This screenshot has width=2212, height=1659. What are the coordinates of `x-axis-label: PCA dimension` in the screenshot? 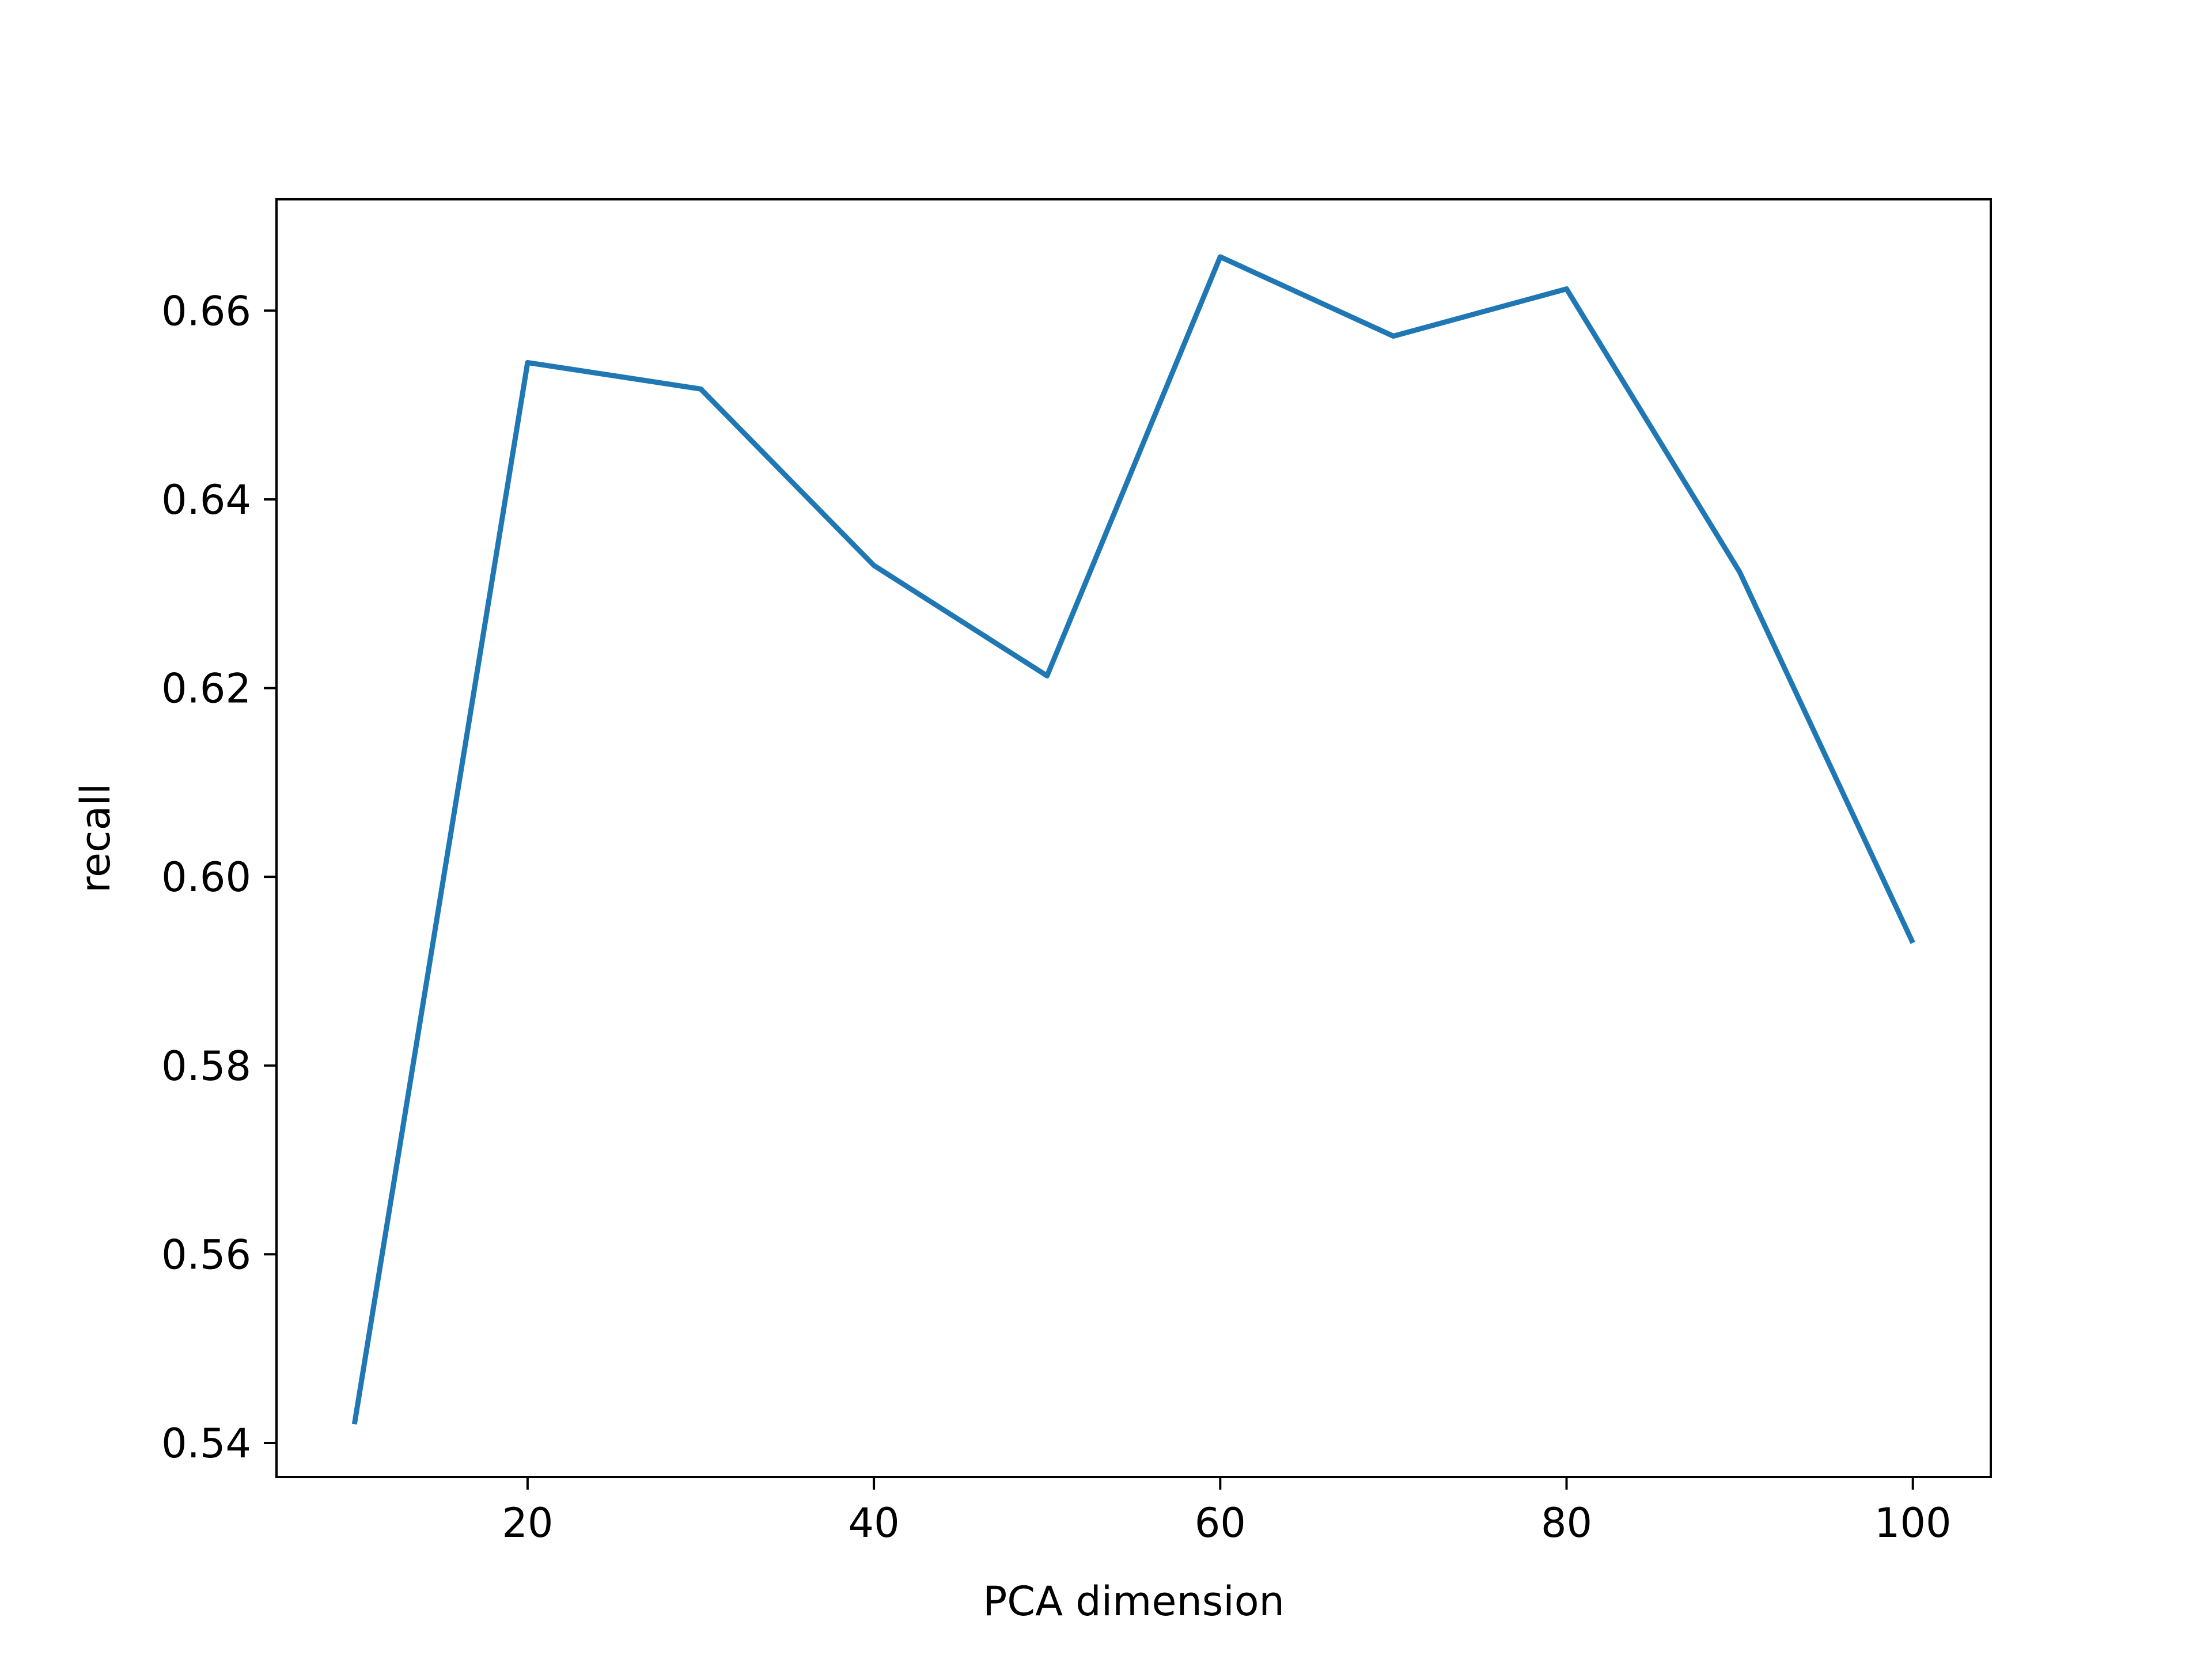 It's located at (1134, 1601).